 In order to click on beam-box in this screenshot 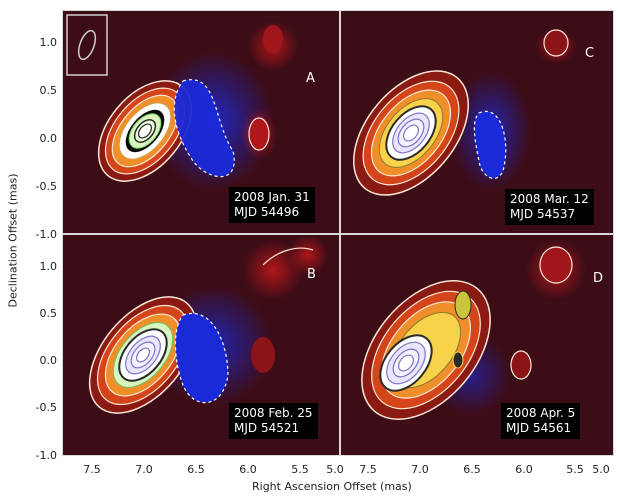, I will do `click(87, 45)`.